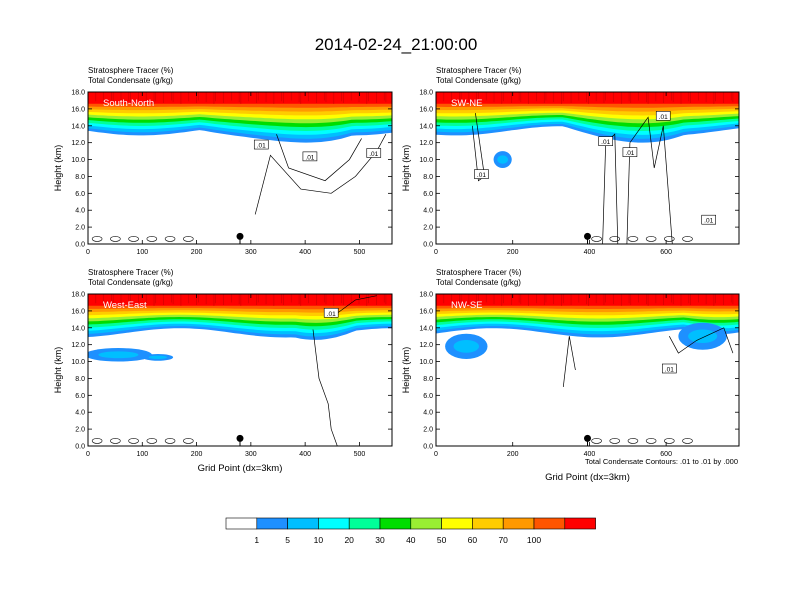  I want to click on x-tick-label: 600, so click(666, 252).